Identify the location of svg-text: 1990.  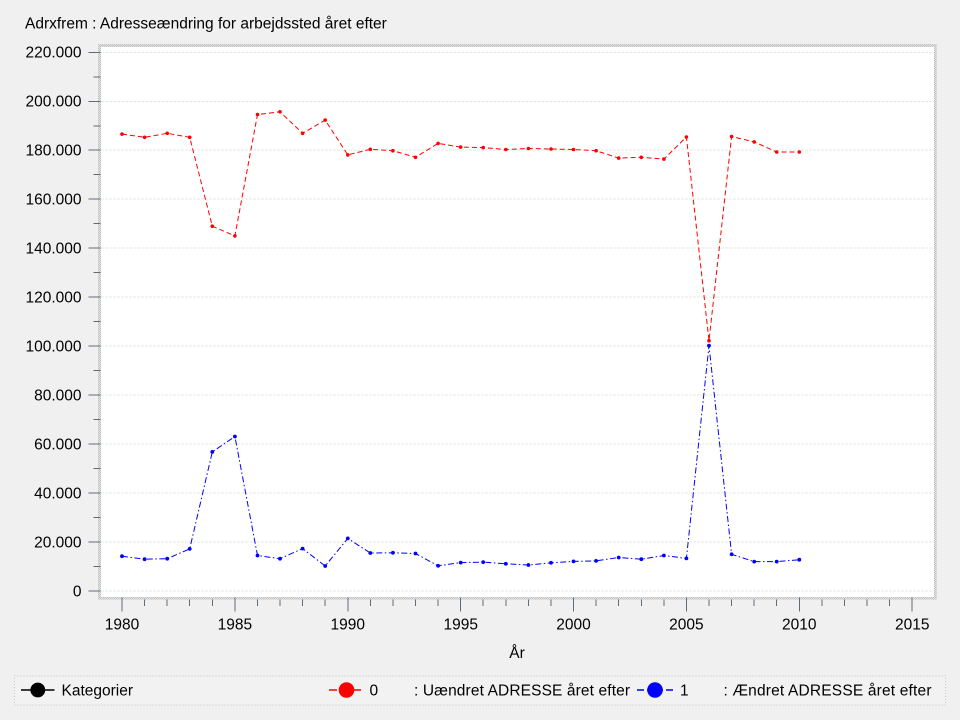
(348, 625).